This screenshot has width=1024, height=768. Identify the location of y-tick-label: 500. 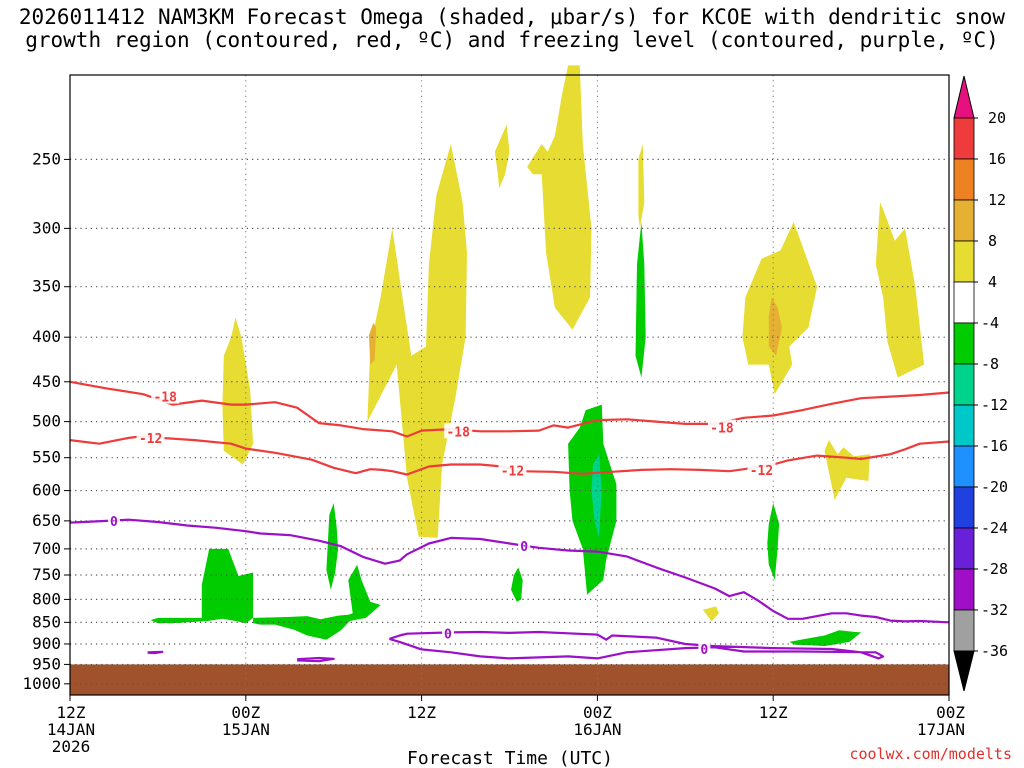
(46, 421).